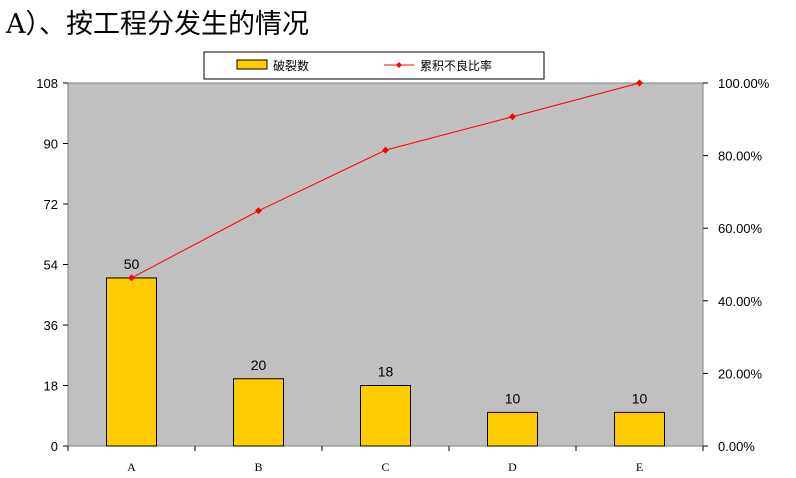  What do you see at coordinates (639, 429) in the screenshot?
I see `bar-E` at bounding box center [639, 429].